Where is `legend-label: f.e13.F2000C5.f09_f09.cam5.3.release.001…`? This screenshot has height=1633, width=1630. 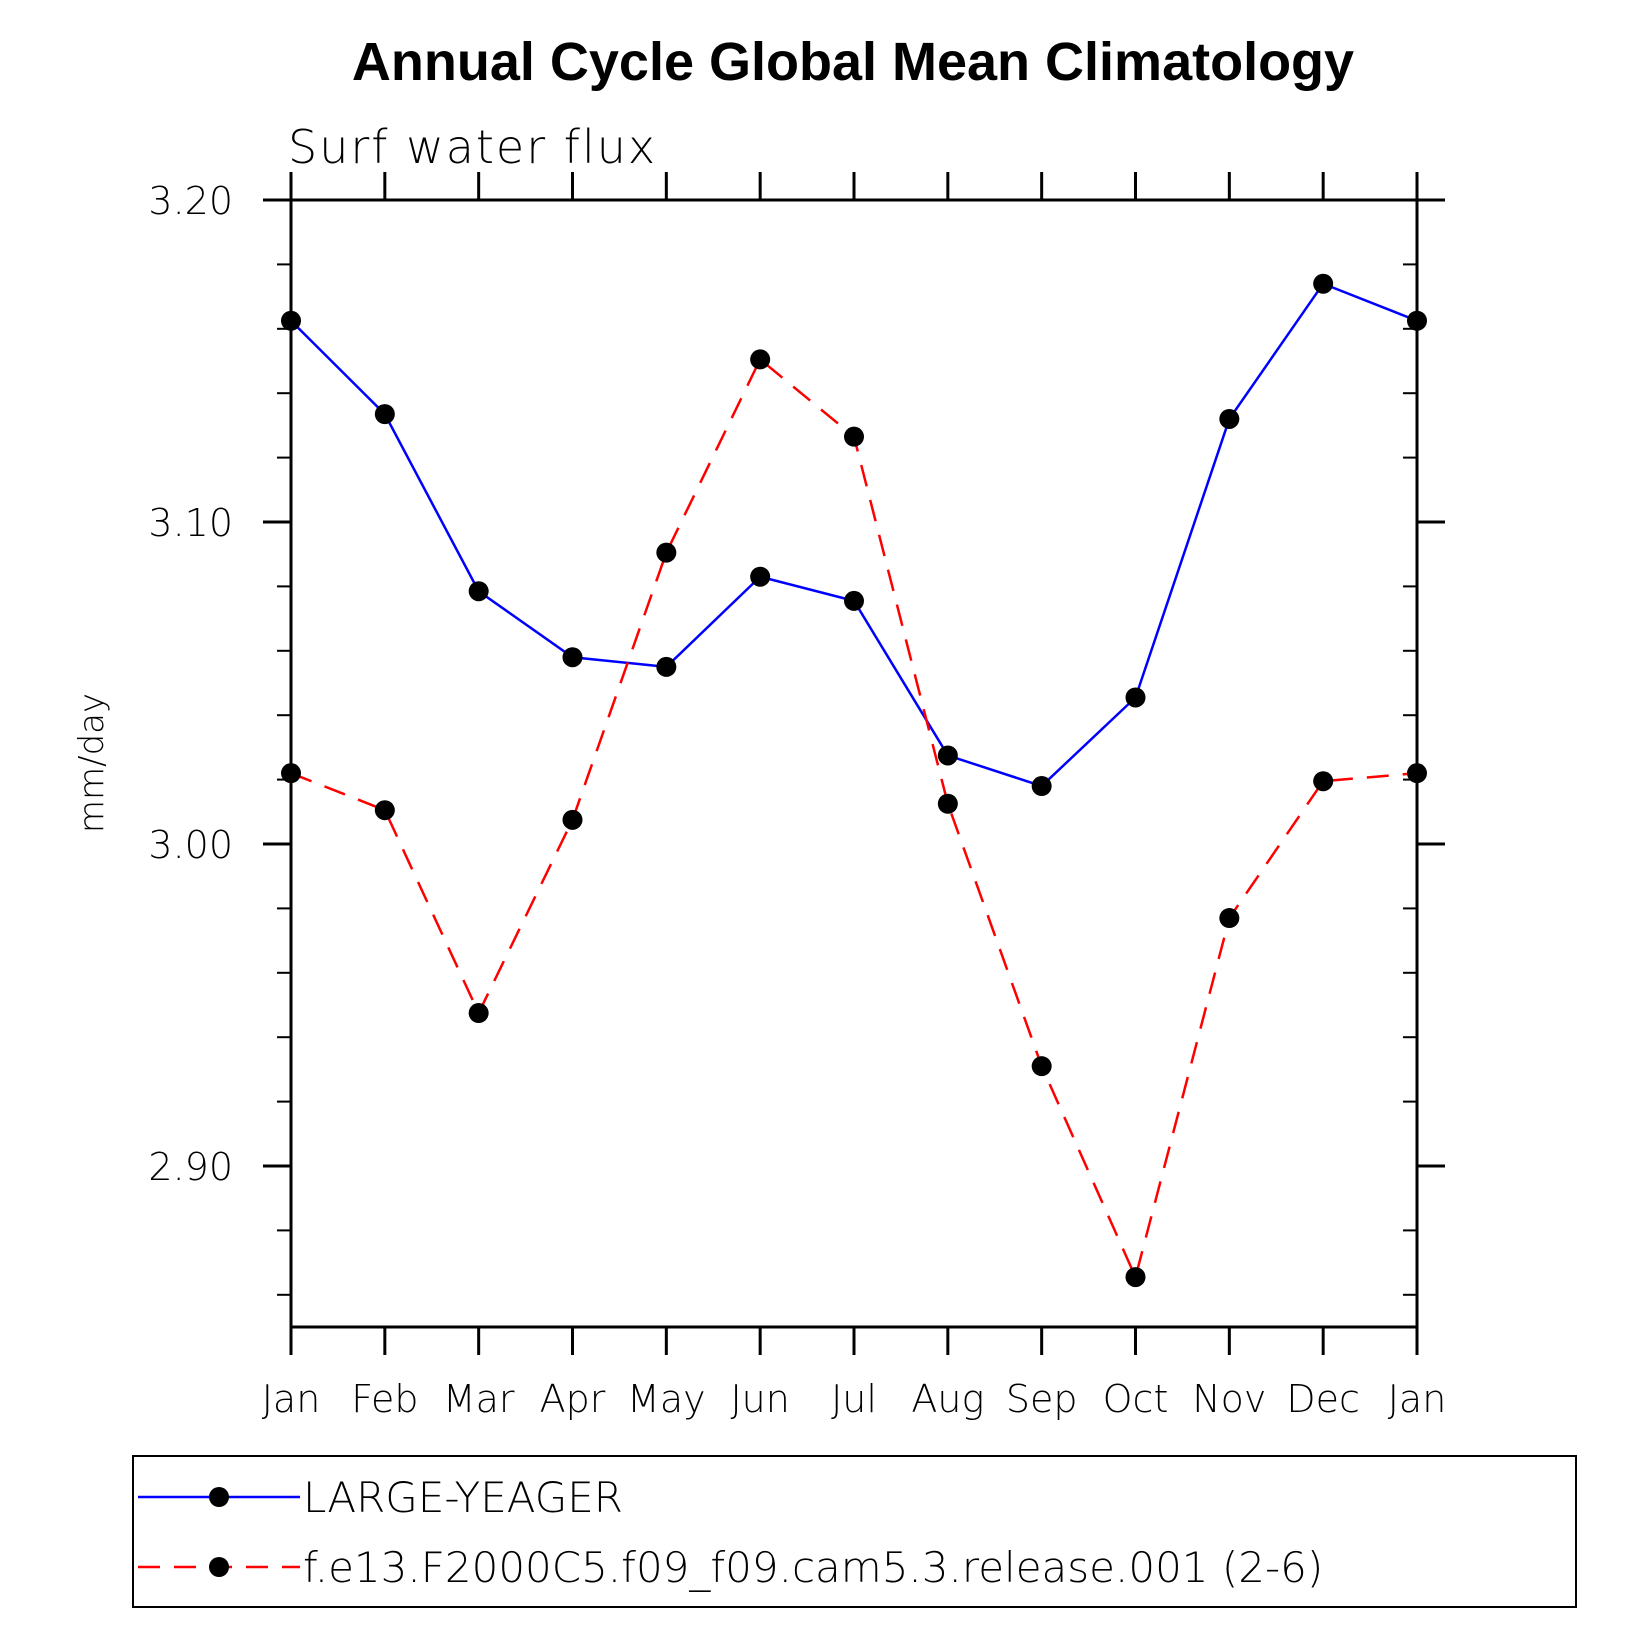 legend-label: f.e13.F2000C5.f09_f09.cam5.3.release.001… is located at coordinates (813, 1567).